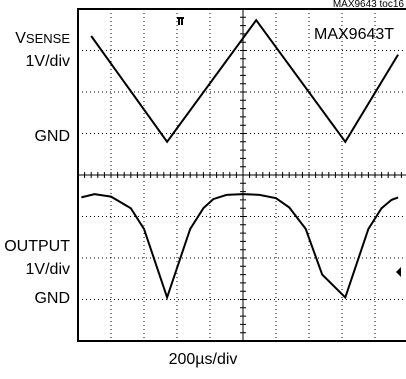 The width and height of the screenshot is (406, 379). I want to click on trigger-top-icon, so click(180, 21).